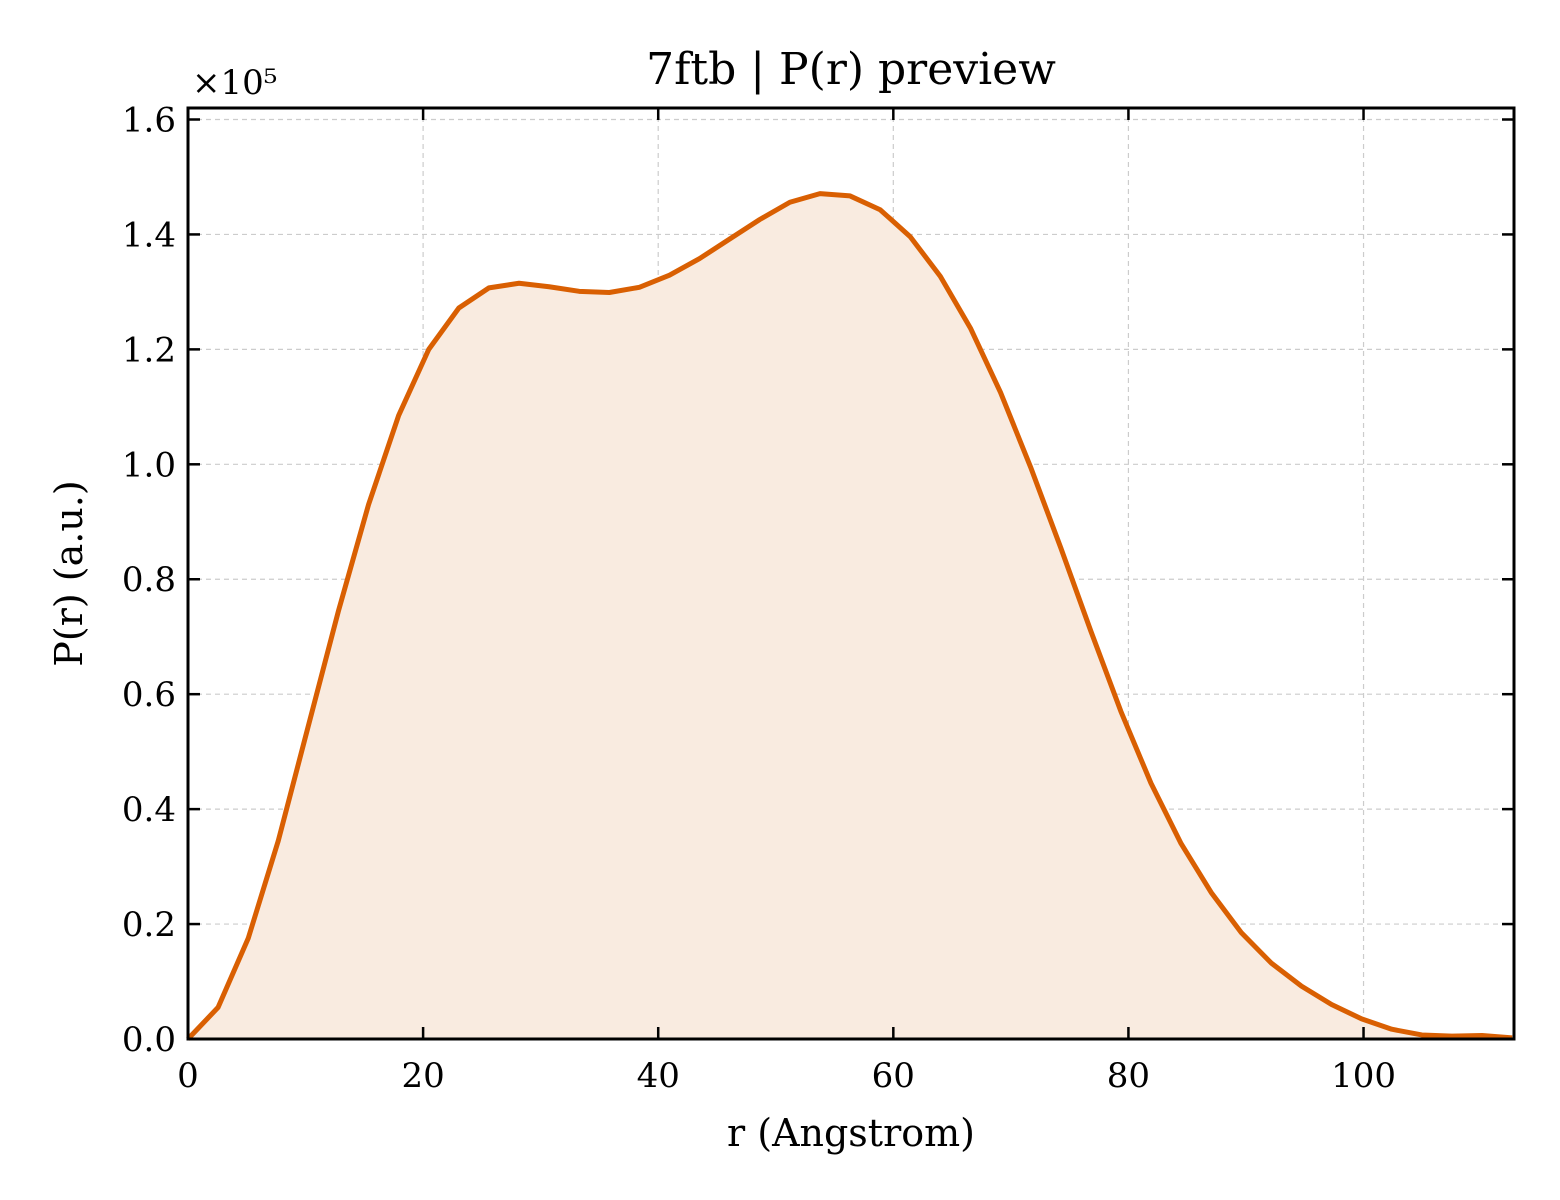 This screenshot has width=1560, height=1200. What do you see at coordinates (149, 350) in the screenshot?
I see `y-tick-label: 1.2` at bounding box center [149, 350].